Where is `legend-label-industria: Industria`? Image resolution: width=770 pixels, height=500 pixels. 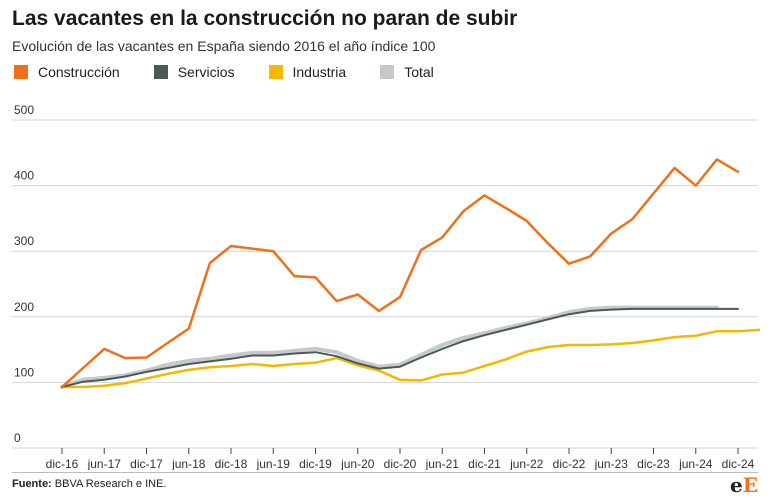 legend-label-industria: Industria is located at coordinates (319, 72).